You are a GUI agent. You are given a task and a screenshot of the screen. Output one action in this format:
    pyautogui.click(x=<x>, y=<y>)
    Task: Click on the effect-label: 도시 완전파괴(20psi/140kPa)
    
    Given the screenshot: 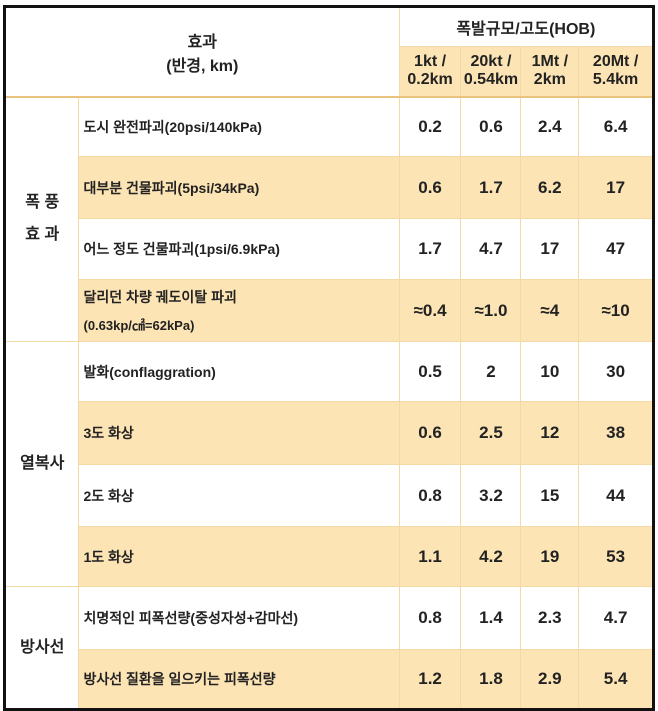 What is the action you would take?
    pyautogui.click(x=172, y=126)
    